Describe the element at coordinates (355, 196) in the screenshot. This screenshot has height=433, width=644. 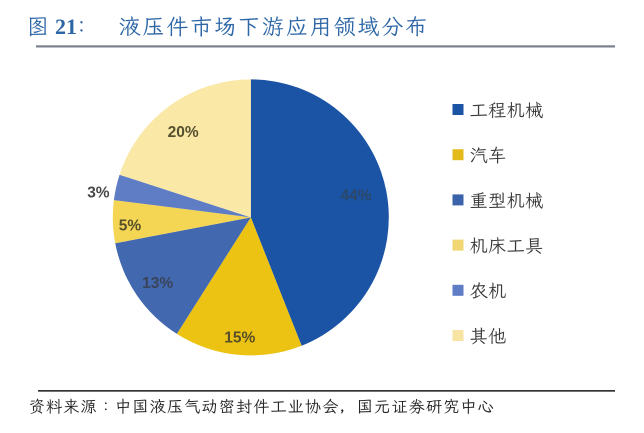
I see `svg-text: 44%` at that location.